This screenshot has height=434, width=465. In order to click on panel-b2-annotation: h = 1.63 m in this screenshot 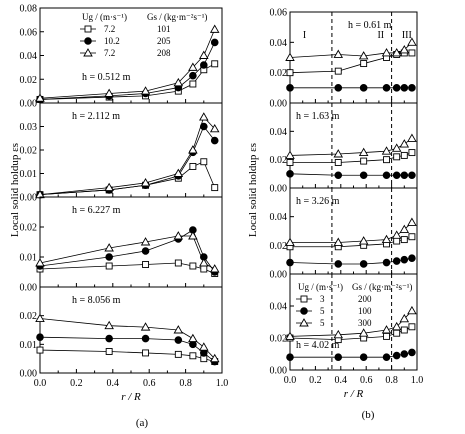, I will do `click(318, 116)`.